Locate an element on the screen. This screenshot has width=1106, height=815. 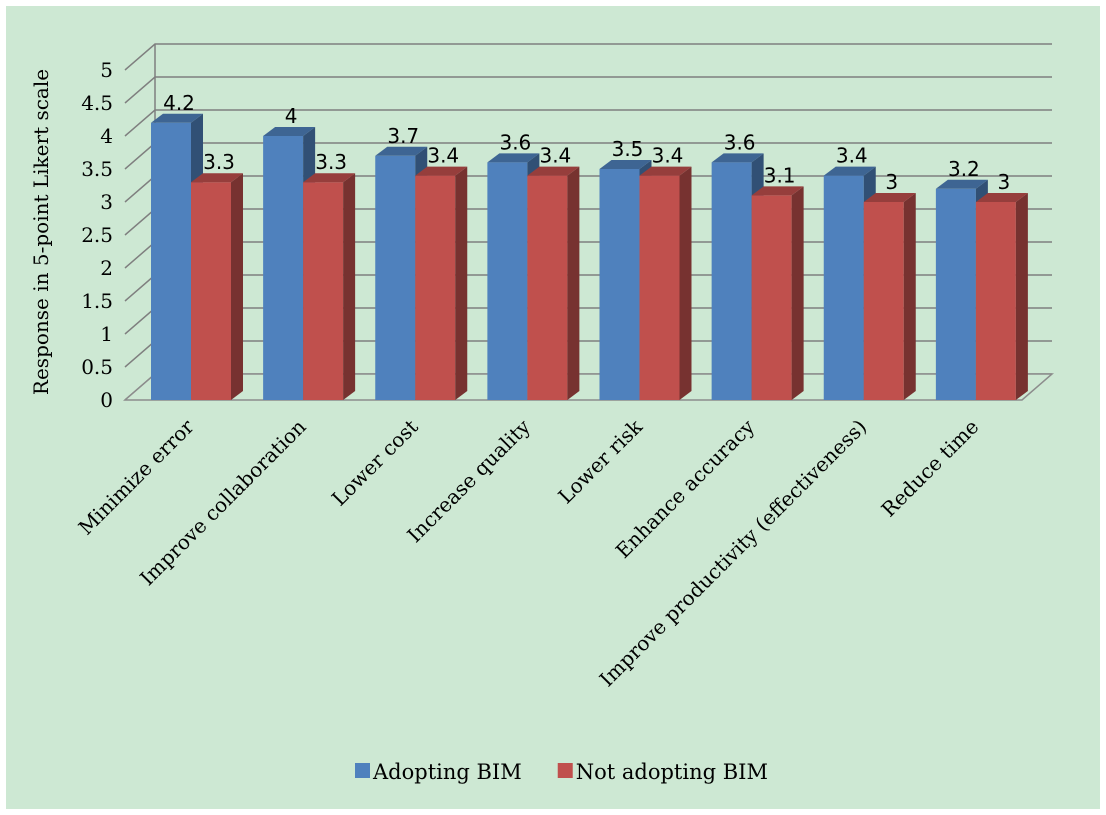
y-axis-ticks: 0 0.5 1 1.5 2 2.5 3 3.5 4 4.5 5 is located at coordinates (97, 235).